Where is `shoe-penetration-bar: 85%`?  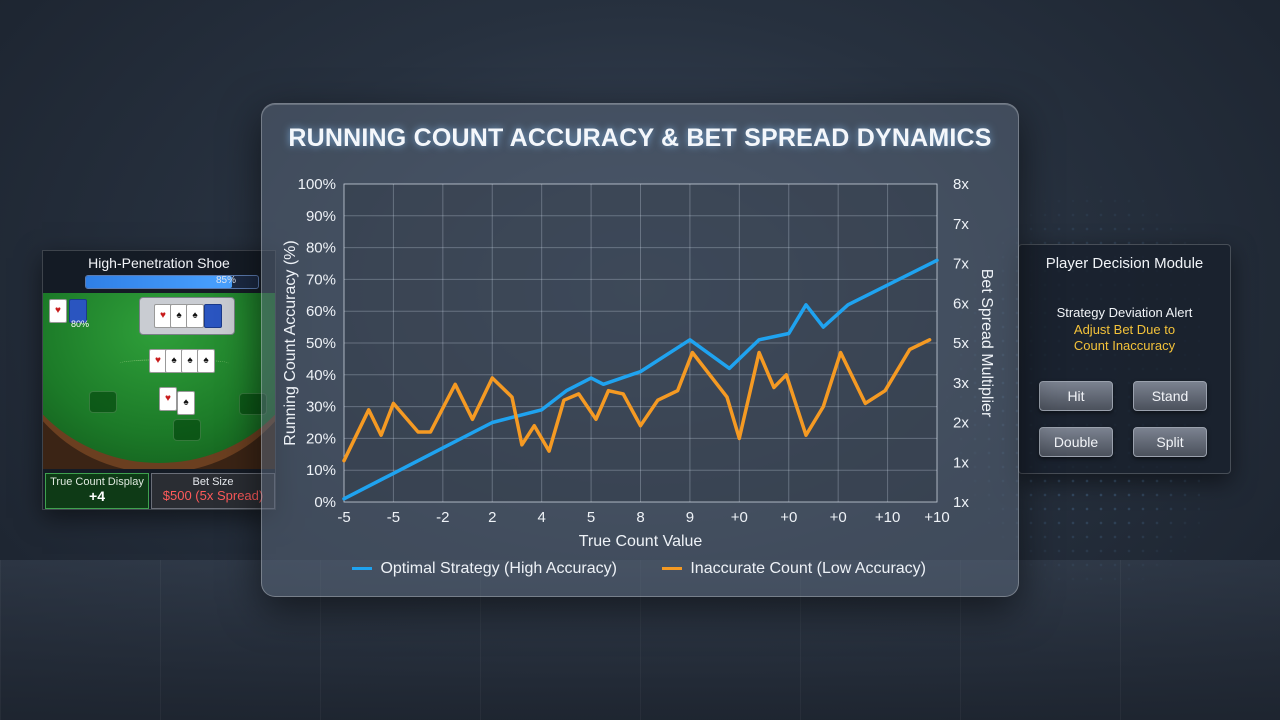
shoe-penetration-bar: 85% is located at coordinates (172, 282).